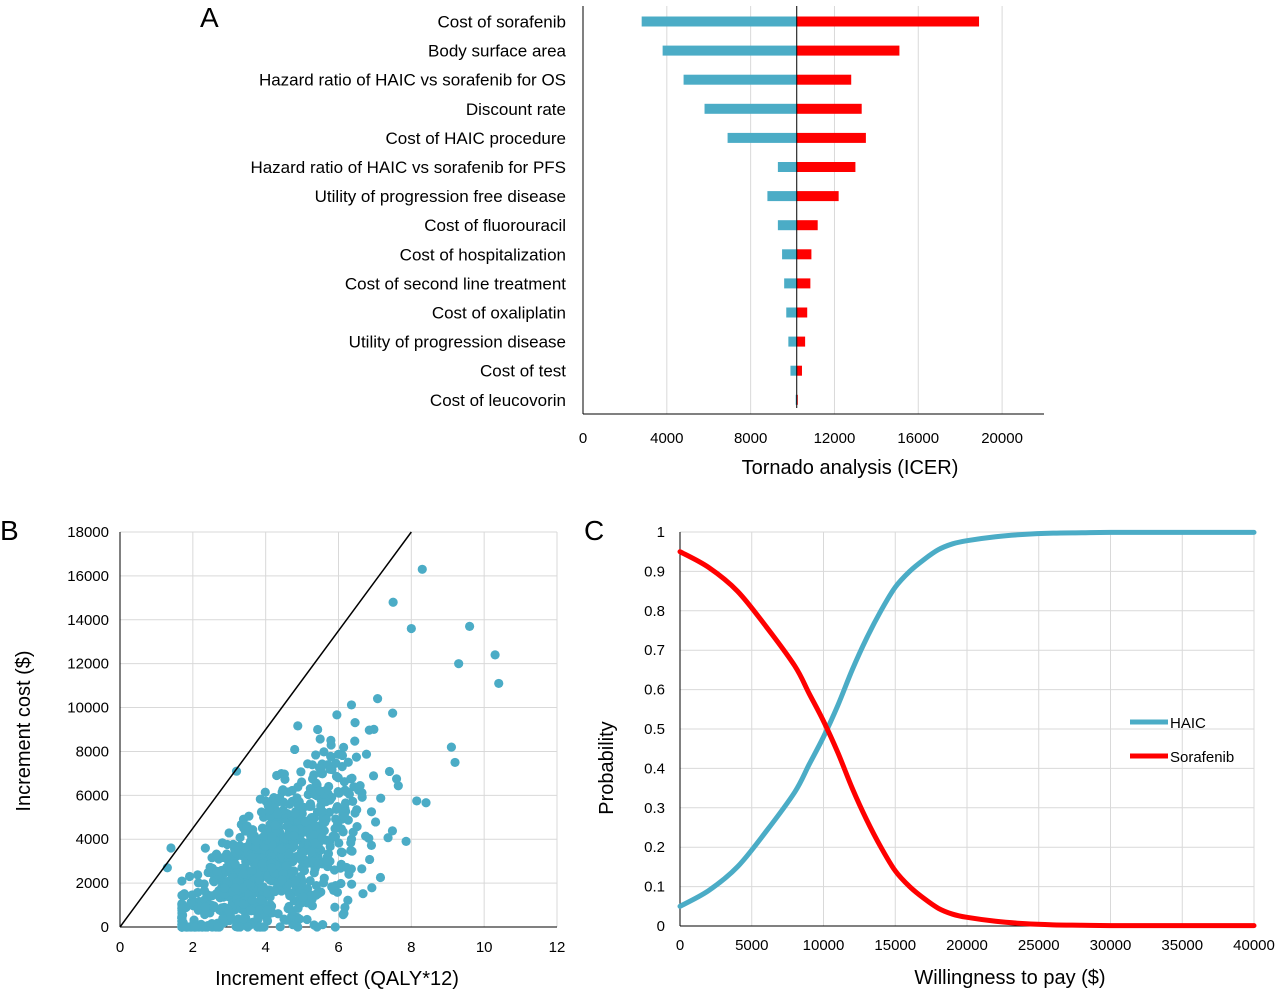  I want to click on curve-y-tick-label: 0.3, so click(654, 808).